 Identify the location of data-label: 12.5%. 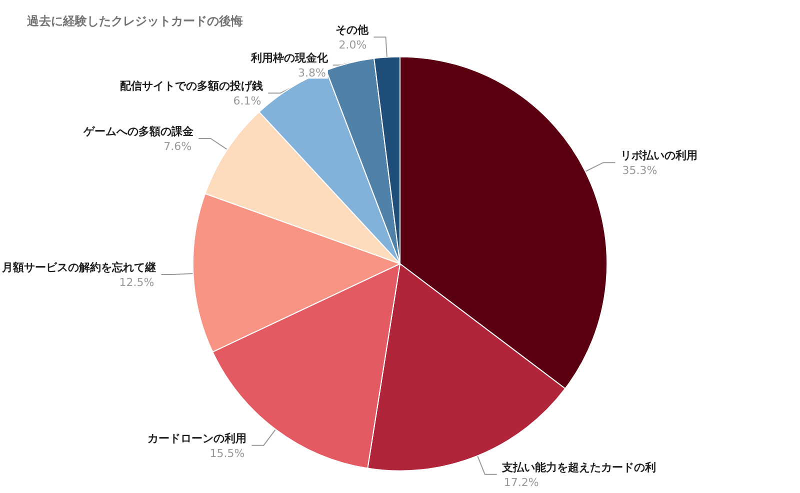
(136, 282).